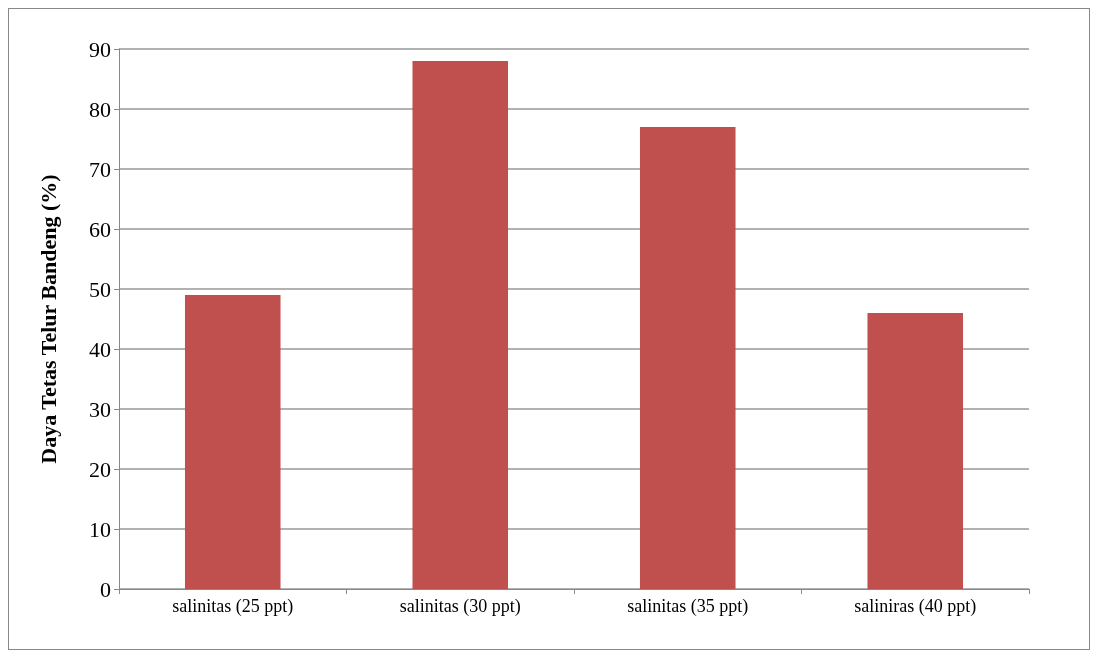 This screenshot has height=660, width=1097. I want to click on y-tick-label: 70, so click(100, 169).